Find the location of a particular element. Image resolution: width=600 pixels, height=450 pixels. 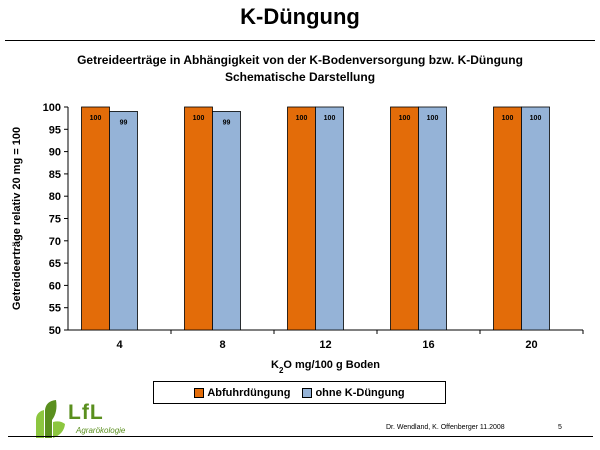

legend-item-abfuhr: Abfuhrdüngung is located at coordinates (242, 393).